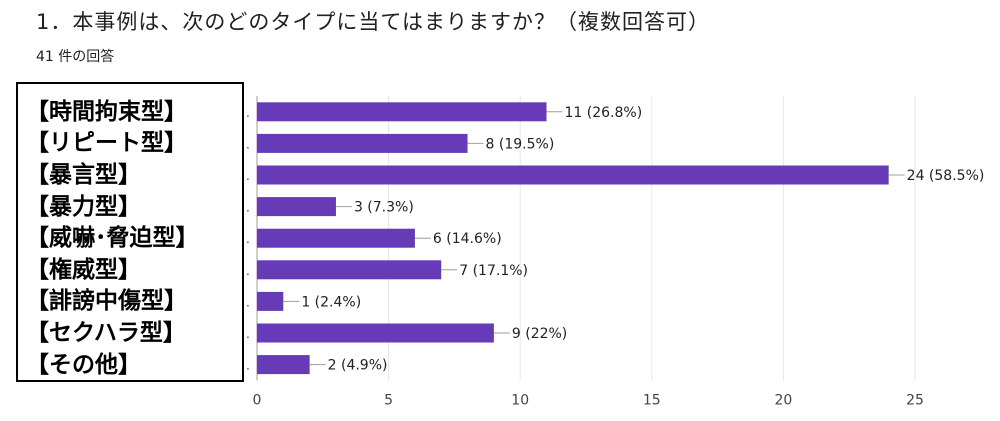 This screenshot has width=1000, height=421. What do you see at coordinates (106, 301) in the screenshot?
I see `category-label: 【誹謗中傷型】` at bounding box center [106, 301].